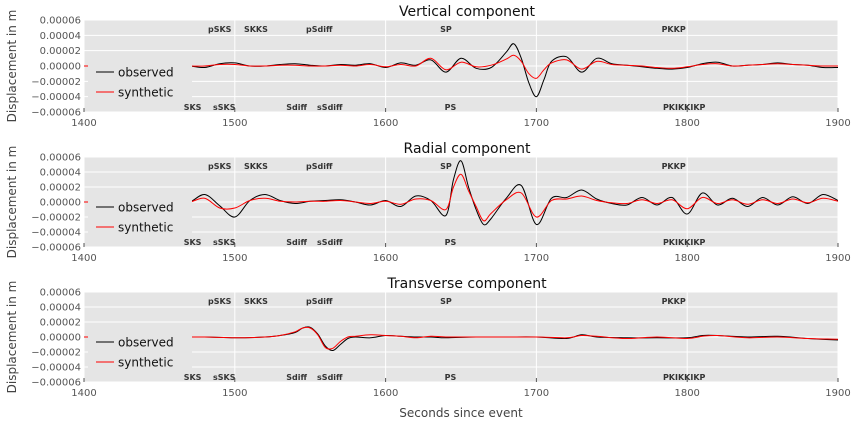 The width and height of the screenshot is (857, 427). Describe the element at coordinates (461, 413) in the screenshot. I see `x-axis-label: Seconds since event` at that location.